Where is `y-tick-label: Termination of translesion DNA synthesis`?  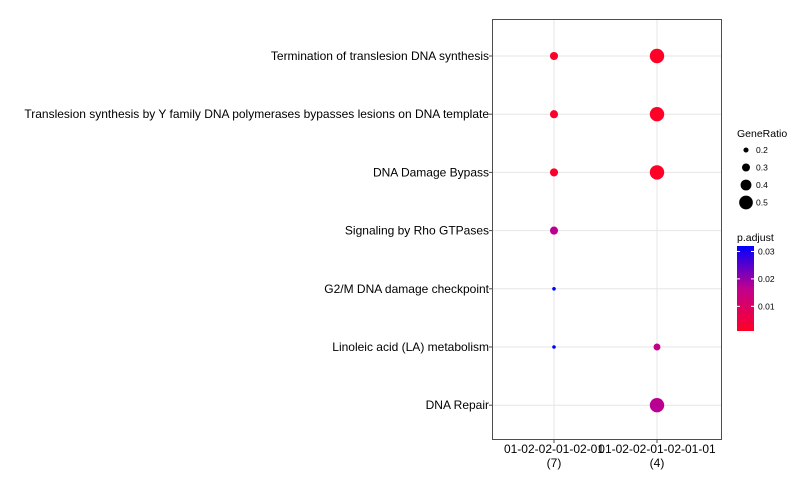 y-tick-label: Termination of translesion DNA synthesis is located at coordinates (380, 56).